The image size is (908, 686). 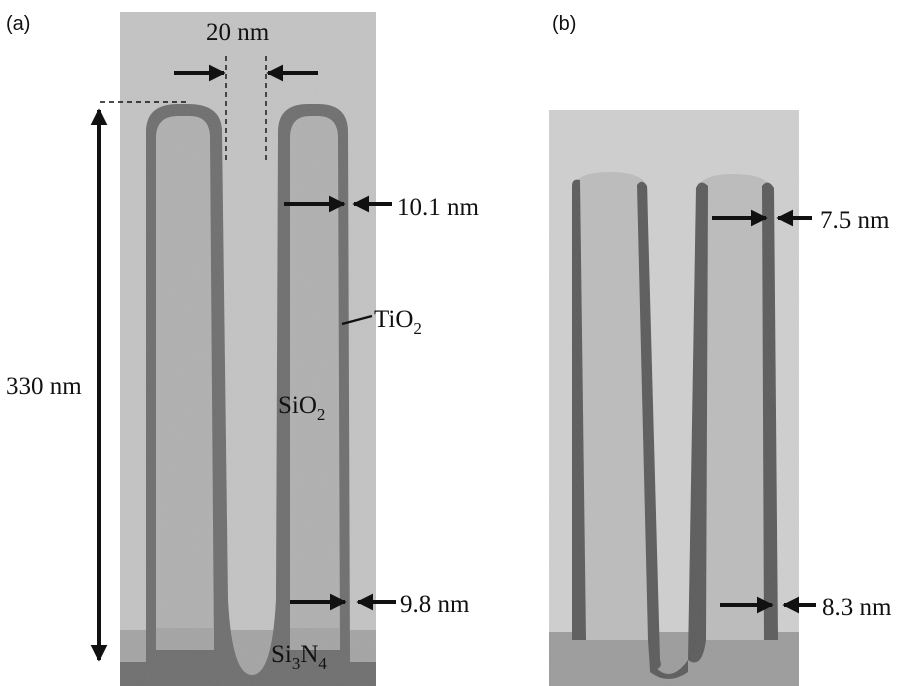 I want to click on height-label: 330 nm, so click(x=44, y=386).